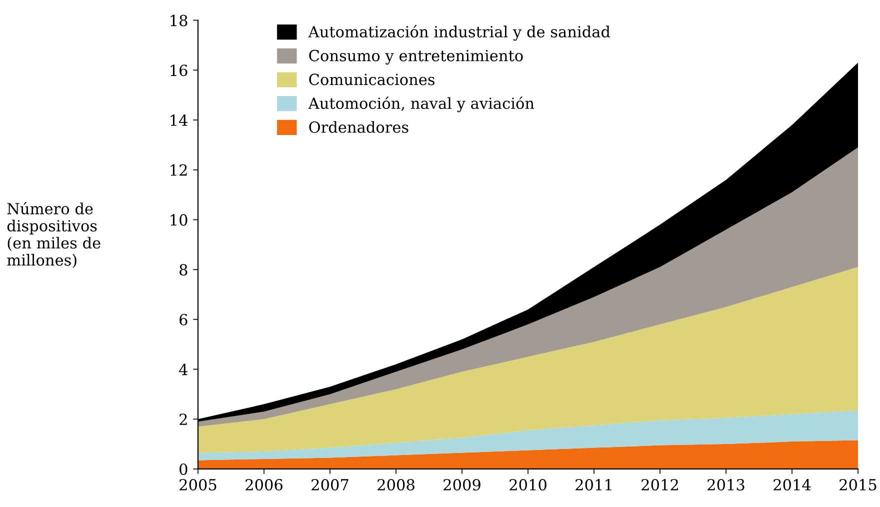  Describe the element at coordinates (264, 484) in the screenshot. I see `x-tick-label: 2006` at that location.